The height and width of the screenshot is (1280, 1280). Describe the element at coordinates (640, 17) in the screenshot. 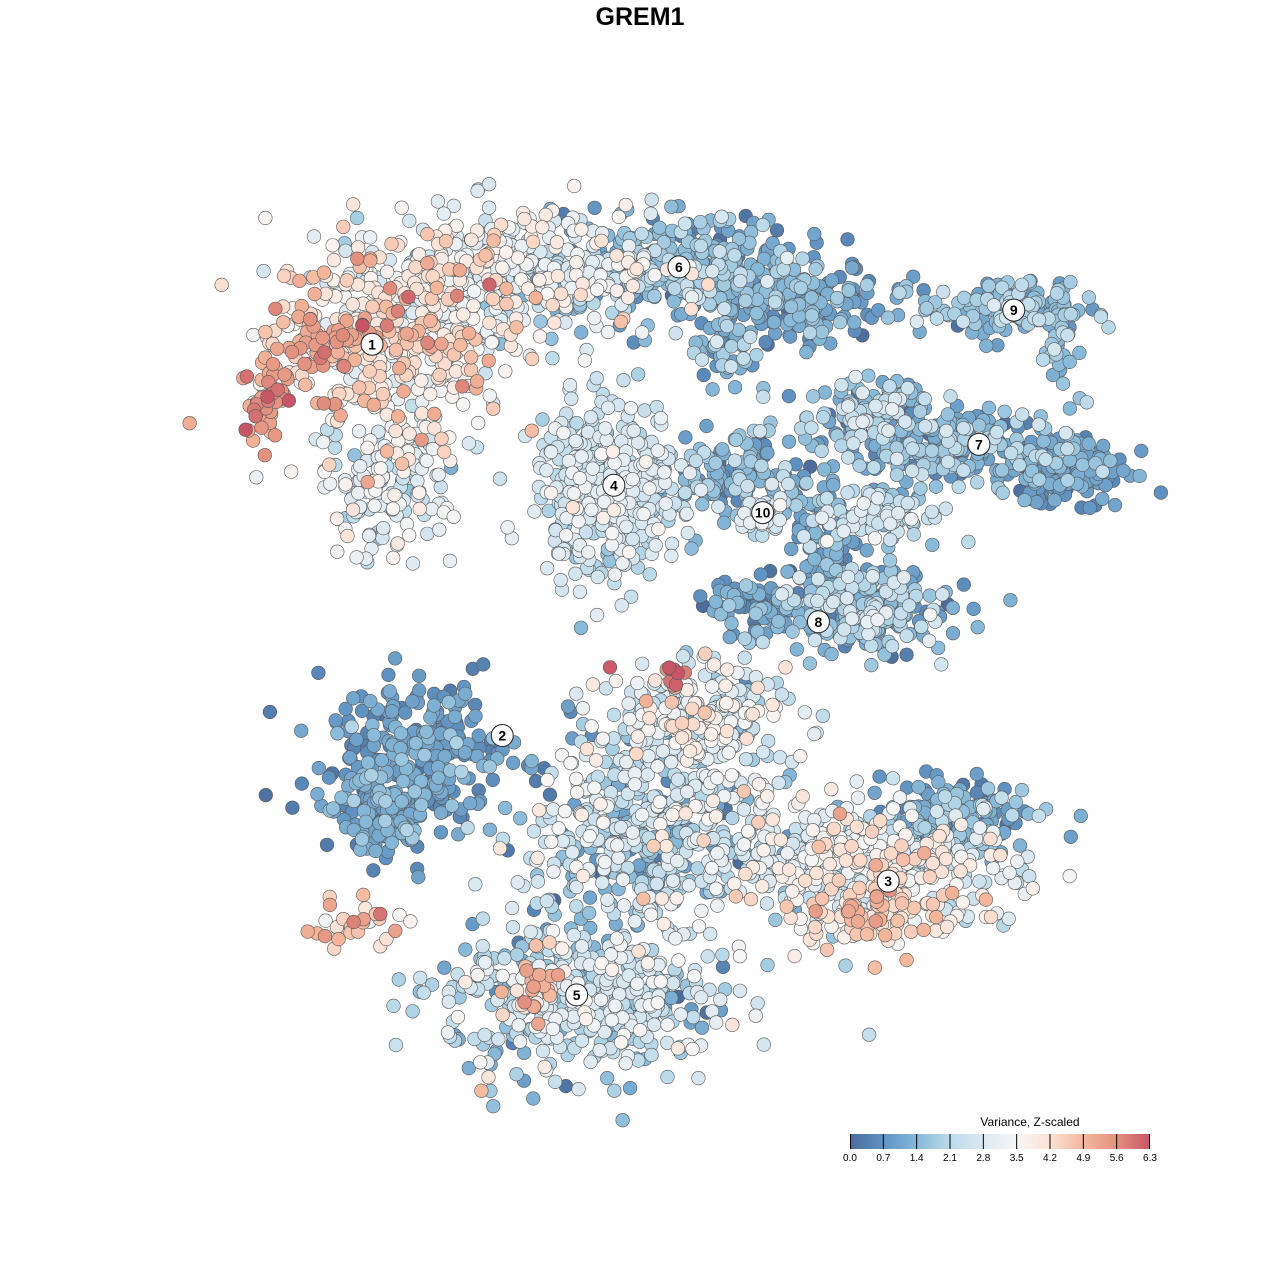

I see `chart-title: GREM1` at that location.